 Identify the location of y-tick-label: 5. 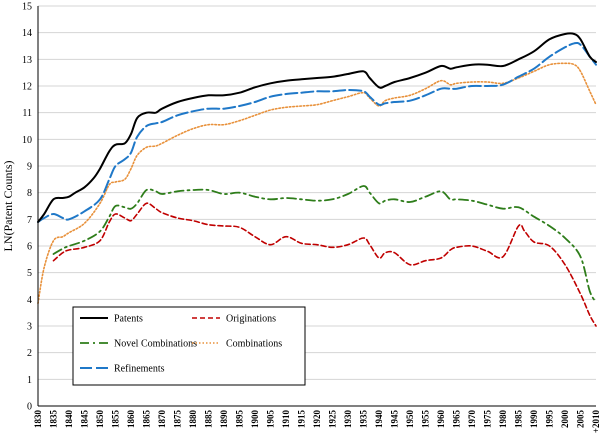
(29, 273).